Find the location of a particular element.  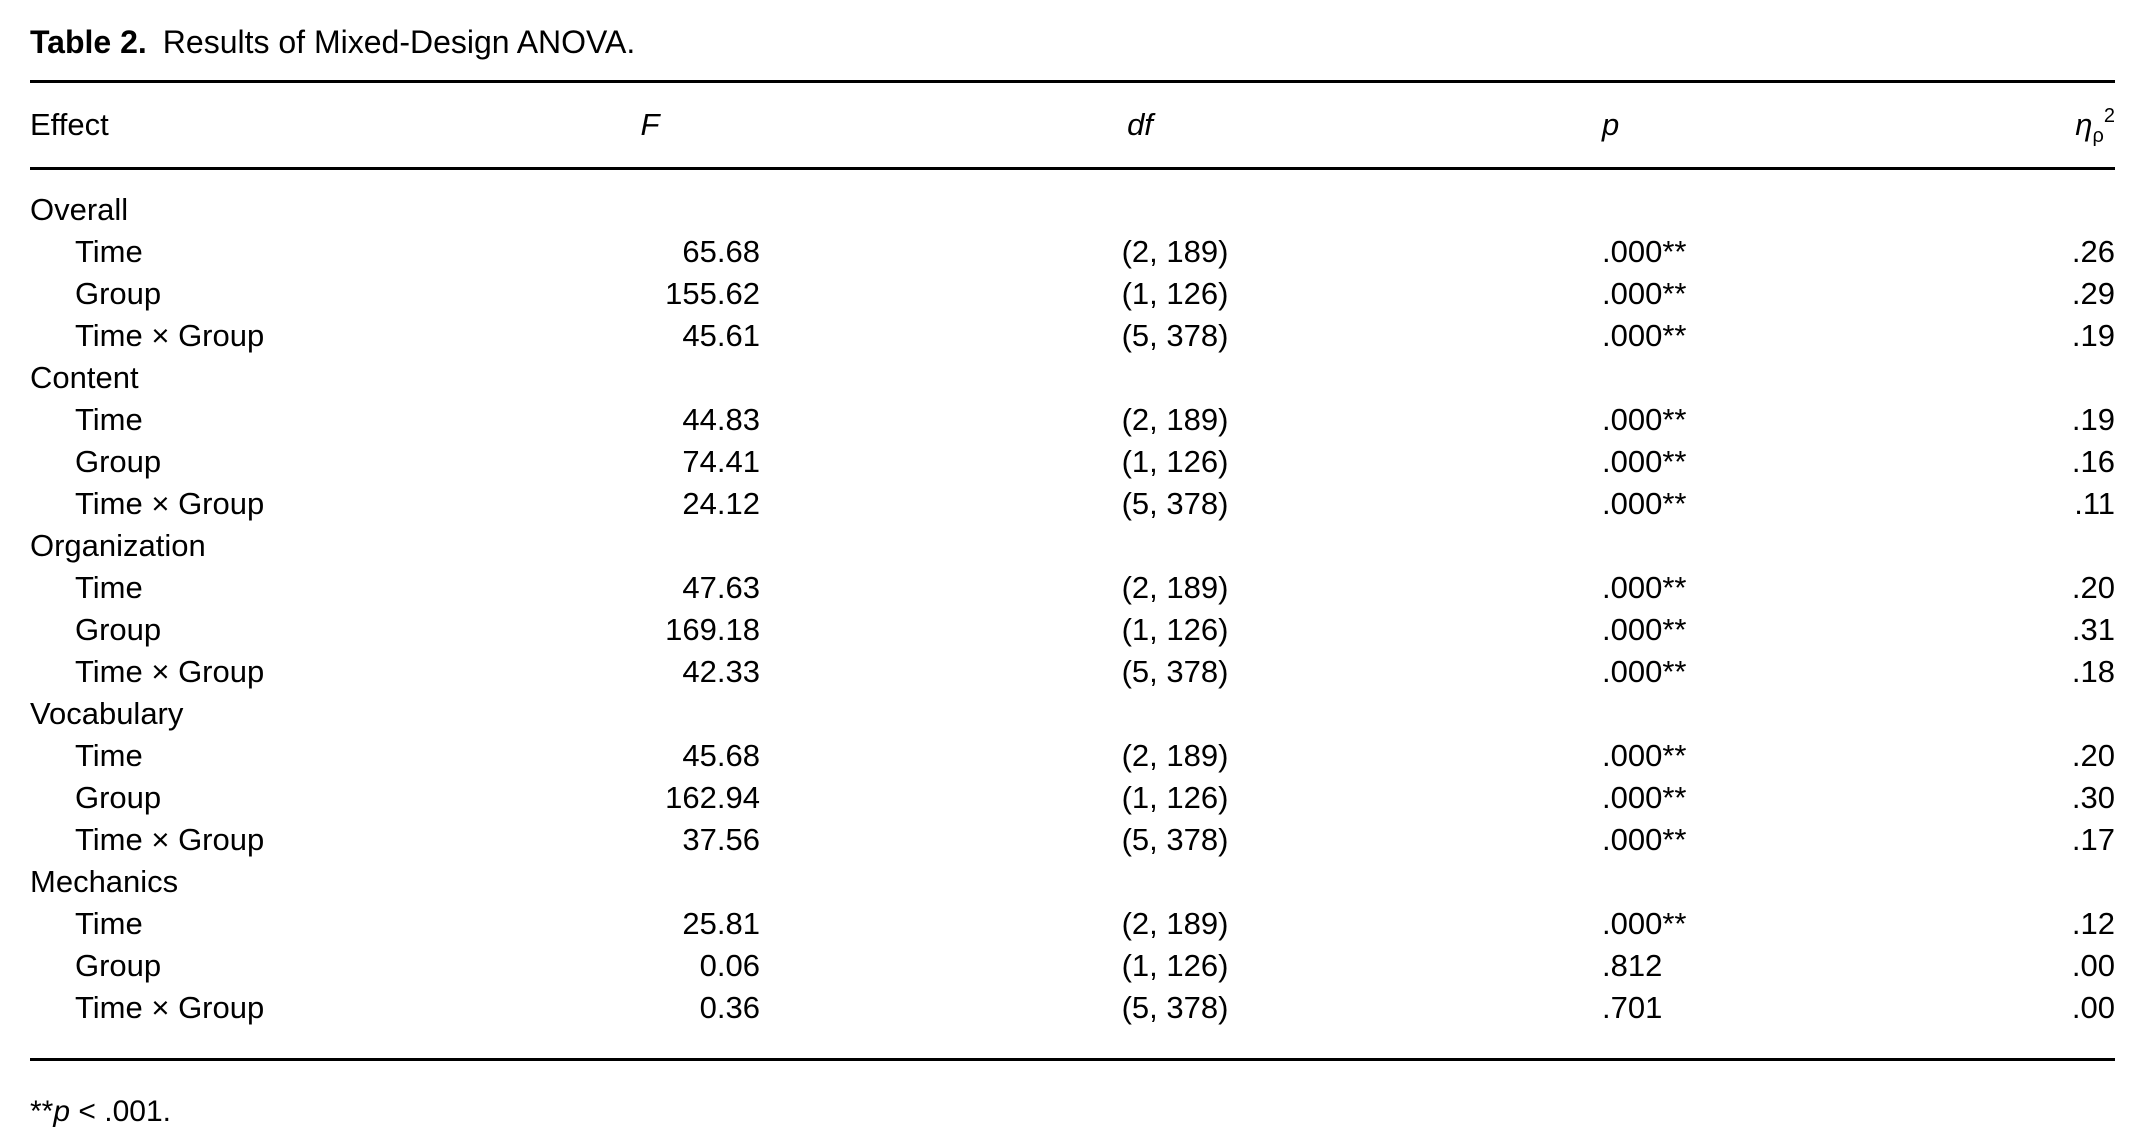

table-row: Time 47.63 (2, 189) .000** .20 is located at coordinates (1072, 588).